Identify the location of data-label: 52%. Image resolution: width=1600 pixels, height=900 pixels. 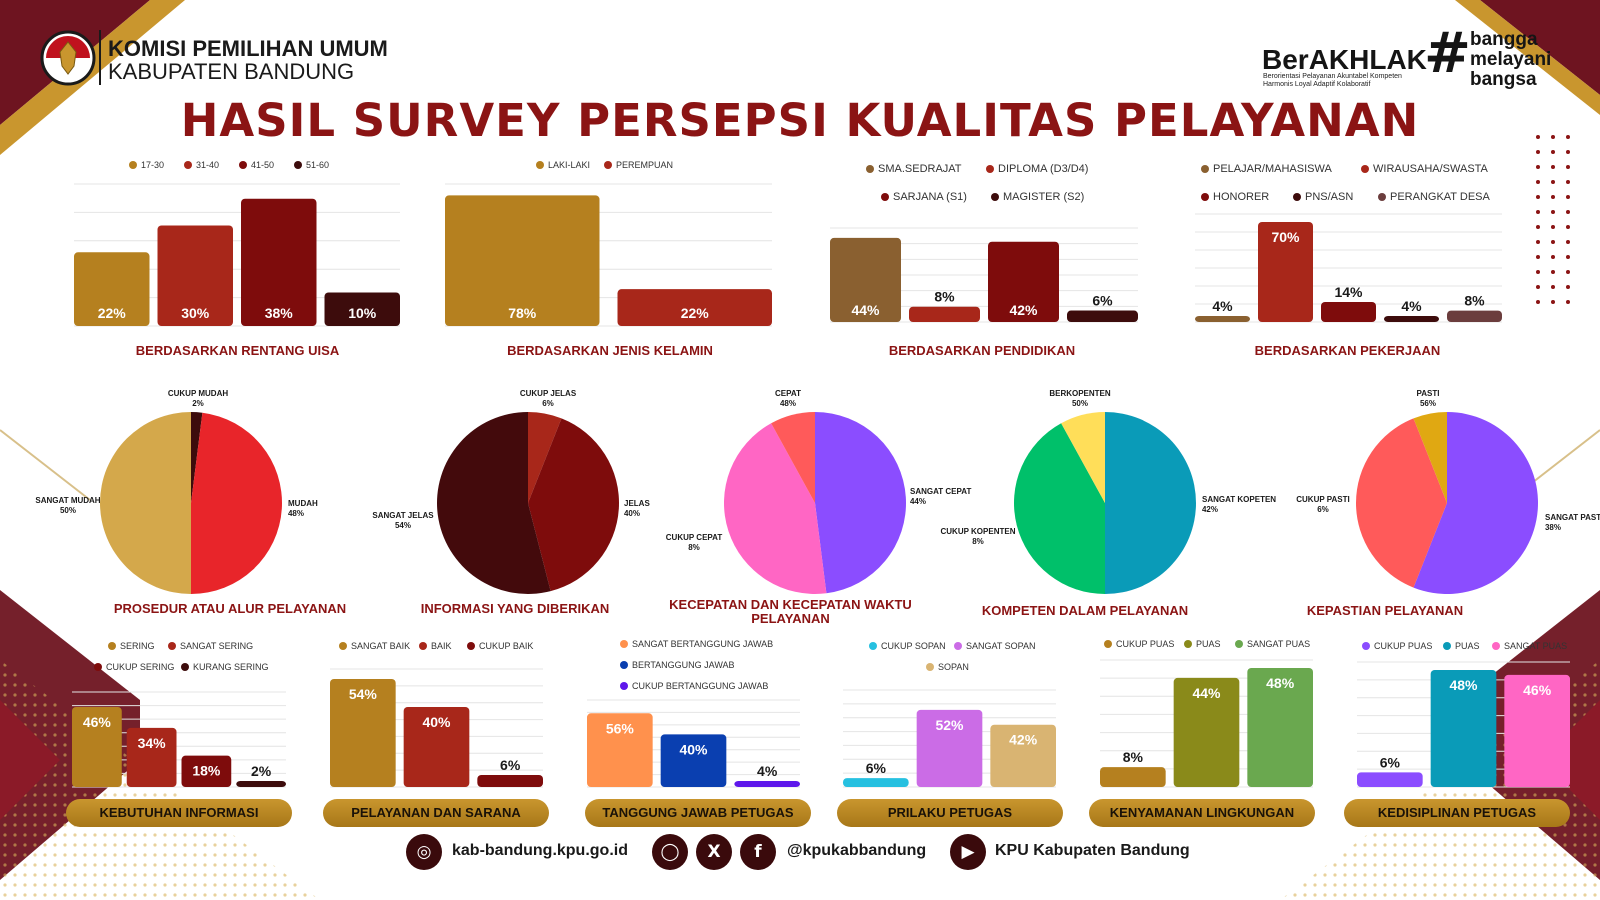
(949, 725).